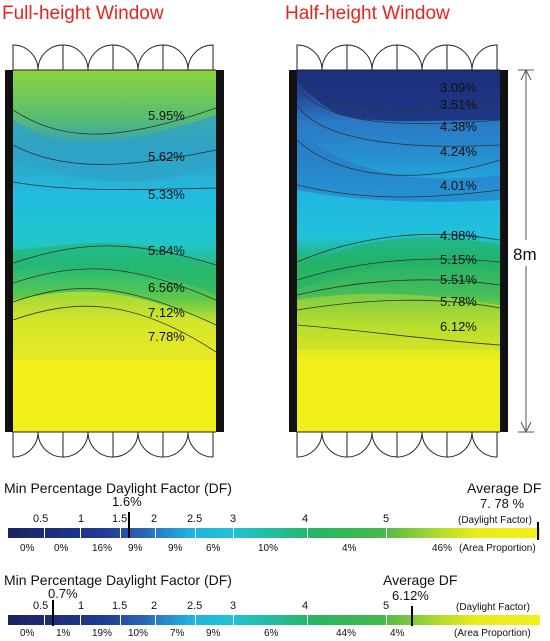 This screenshot has height=641, width=550. What do you see at coordinates (458, 104) in the screenshot?
I see `half-label-2: 3.51%` at bounding box center [458, 104].